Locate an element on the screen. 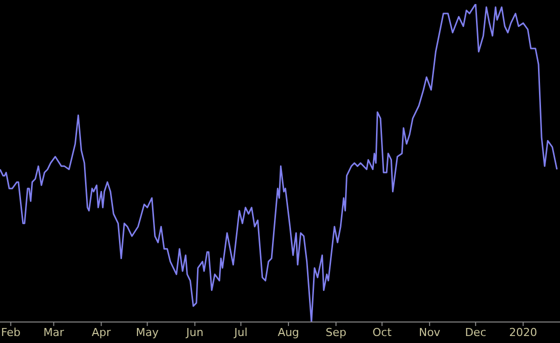 The height and width of the screenshot is (343, 560). x-tick-label: Apr is located at coordinates (102, 332).